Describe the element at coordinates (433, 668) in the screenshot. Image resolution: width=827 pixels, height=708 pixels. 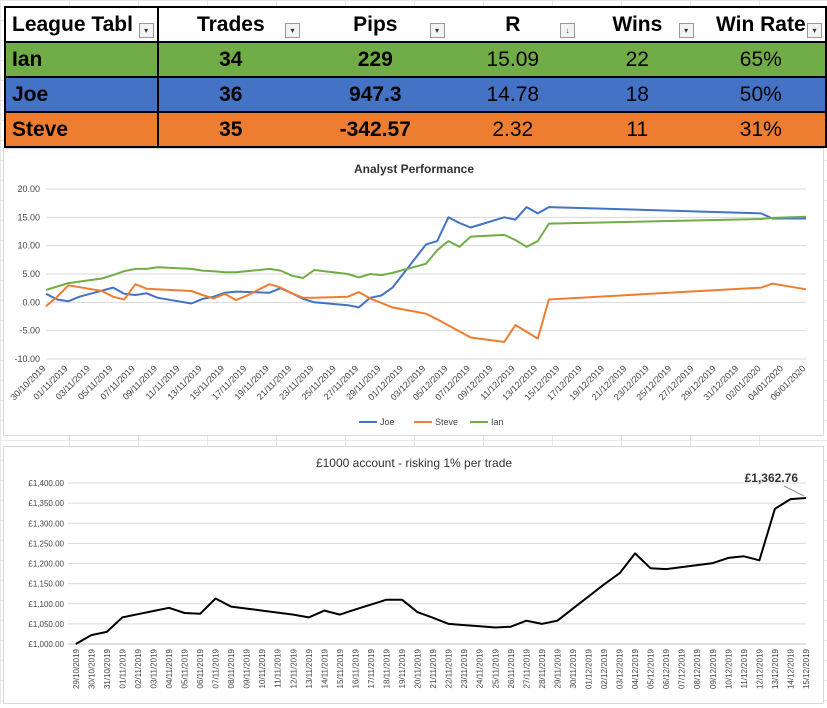
I see `x-tick-label: 21/11/2019` at that location.